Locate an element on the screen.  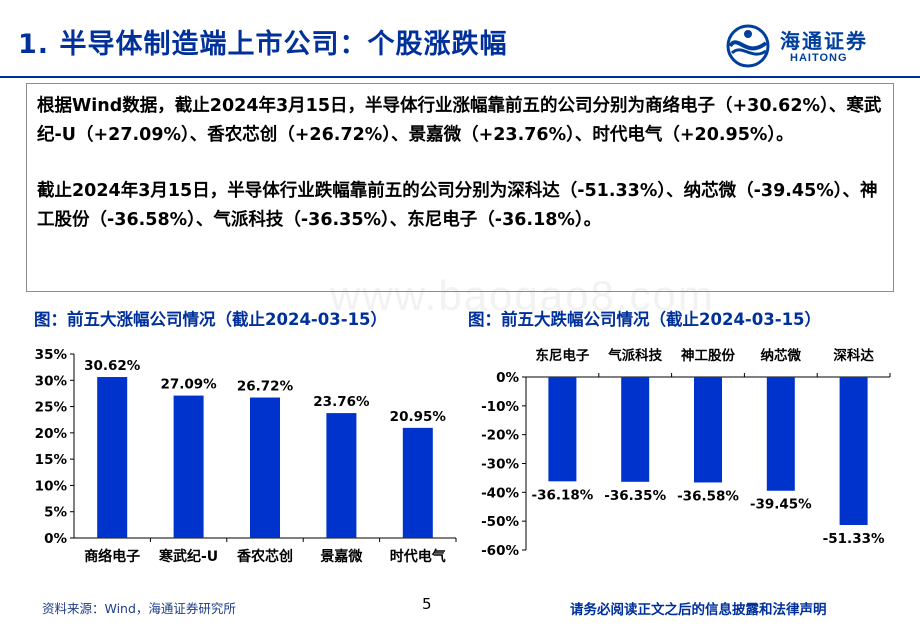
y-tick-label: 20% is located at coordinates (51, 434).